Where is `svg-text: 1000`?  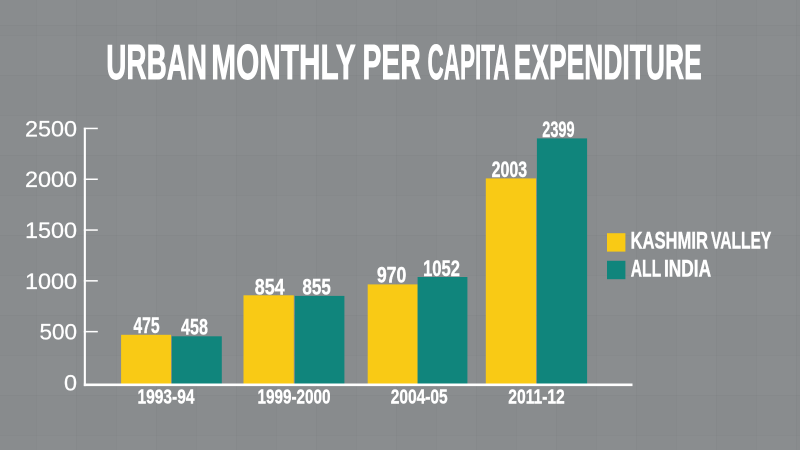
svg-text: 1000 is located at coordinates (51, 281).